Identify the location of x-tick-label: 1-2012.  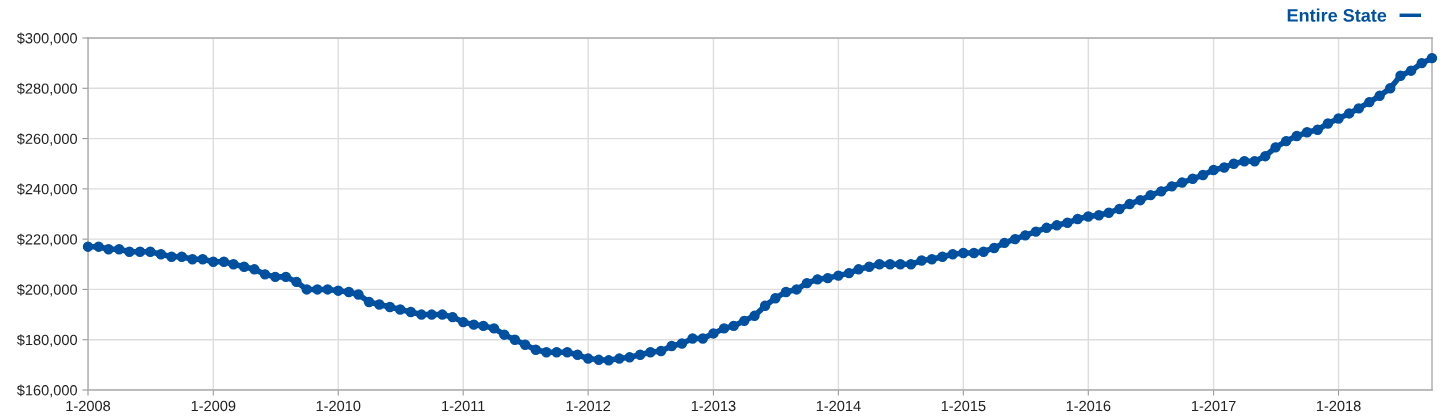
(588, 406).